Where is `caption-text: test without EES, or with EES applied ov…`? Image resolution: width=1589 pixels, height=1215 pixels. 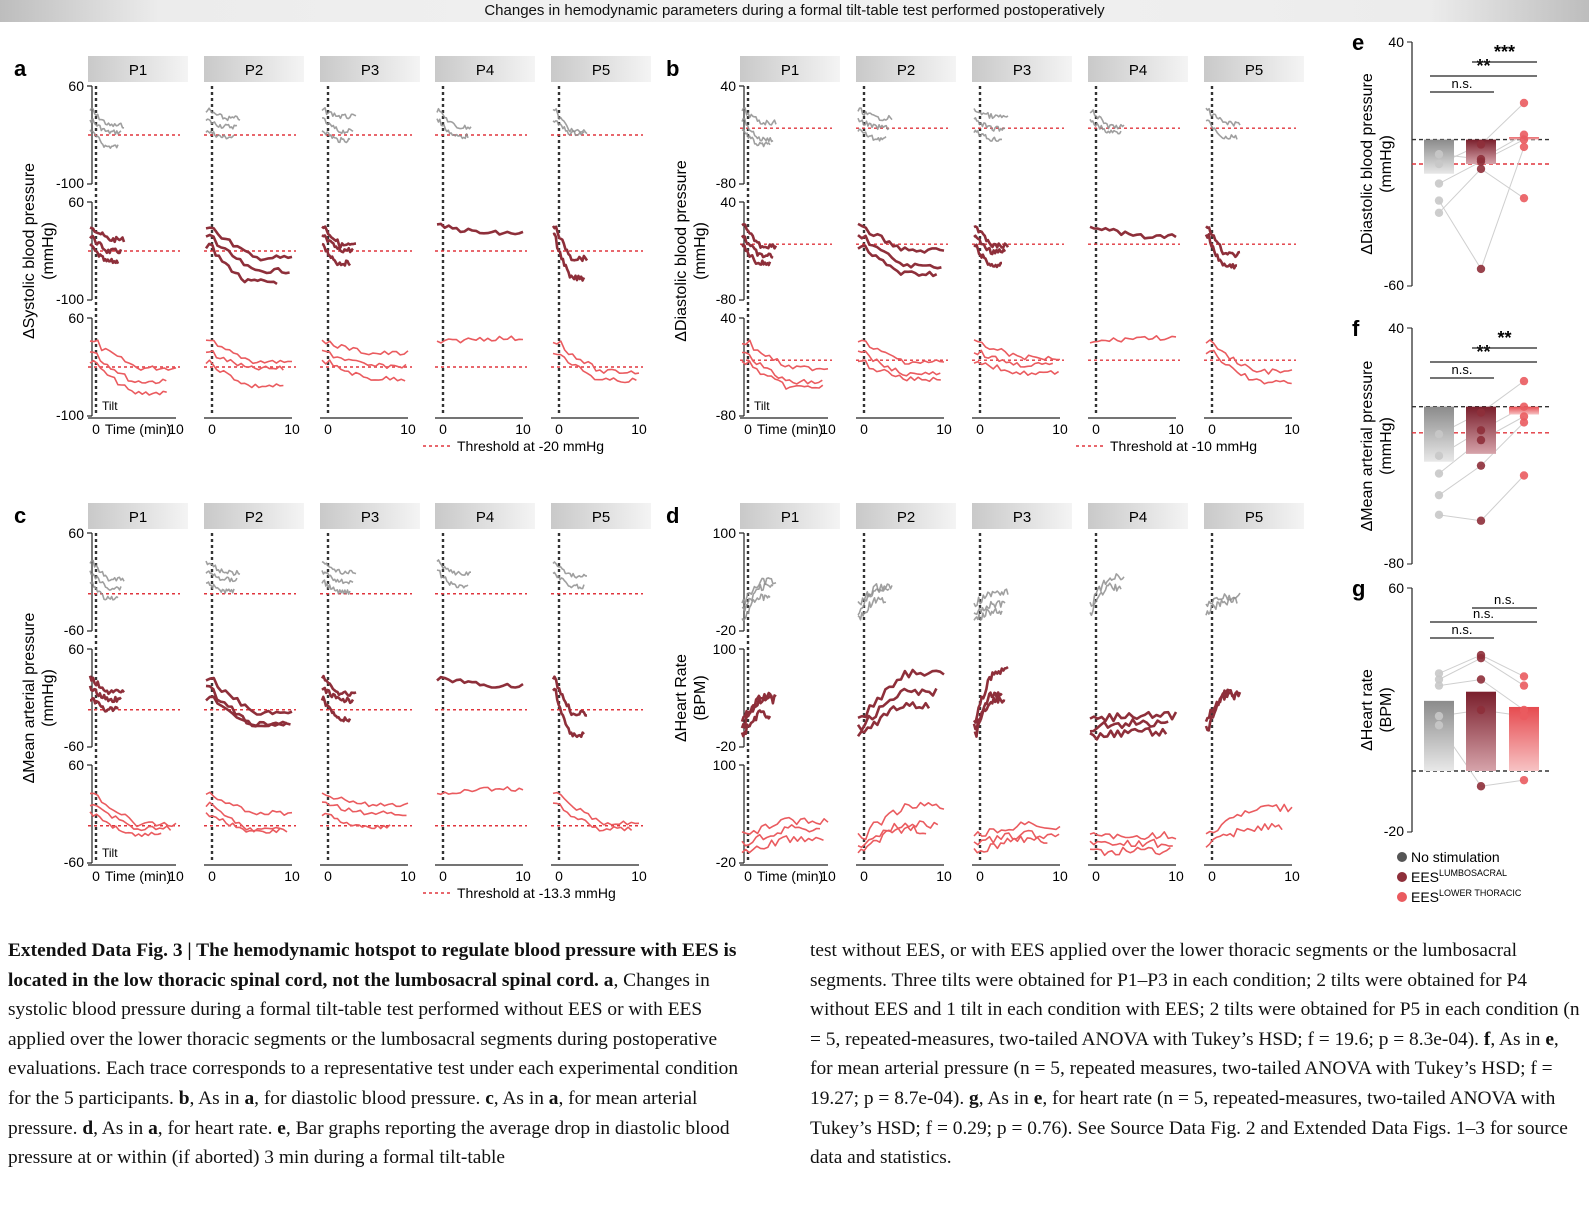
caption-text: test without EES, or with EES applied ov… is located at coordinates (1195, 995).